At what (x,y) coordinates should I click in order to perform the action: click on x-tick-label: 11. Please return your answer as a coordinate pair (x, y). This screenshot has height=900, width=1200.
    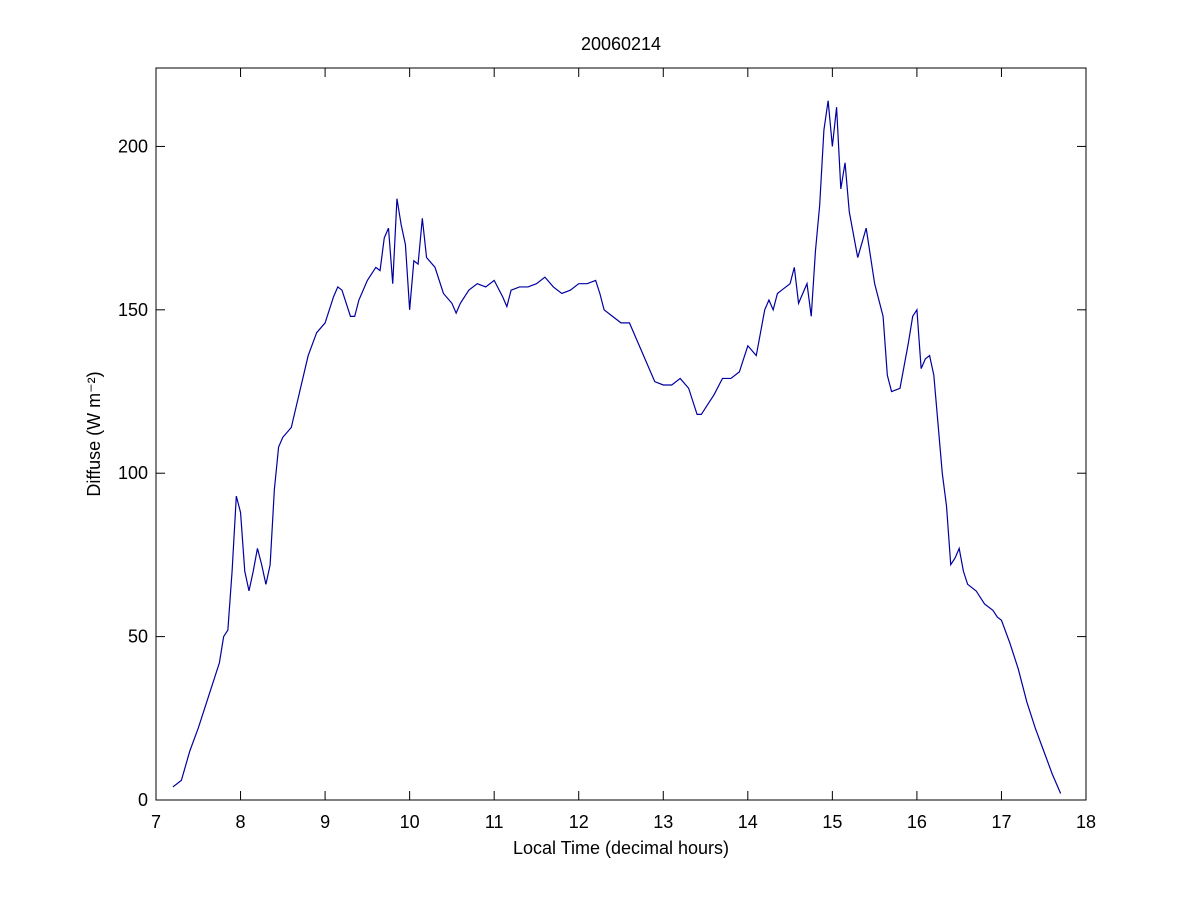
    Looking at the image, I should click on (494, 822).